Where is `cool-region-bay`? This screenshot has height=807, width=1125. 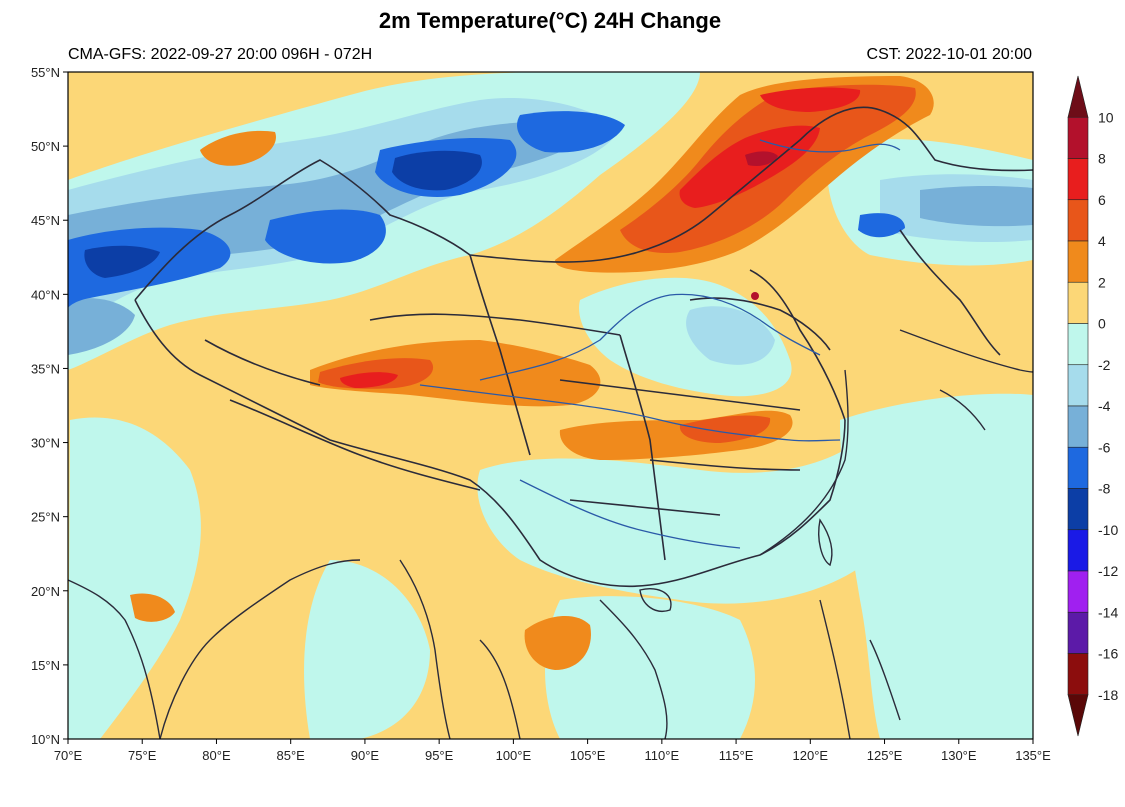 cool-region-bay is located at coordinates (367, 649).